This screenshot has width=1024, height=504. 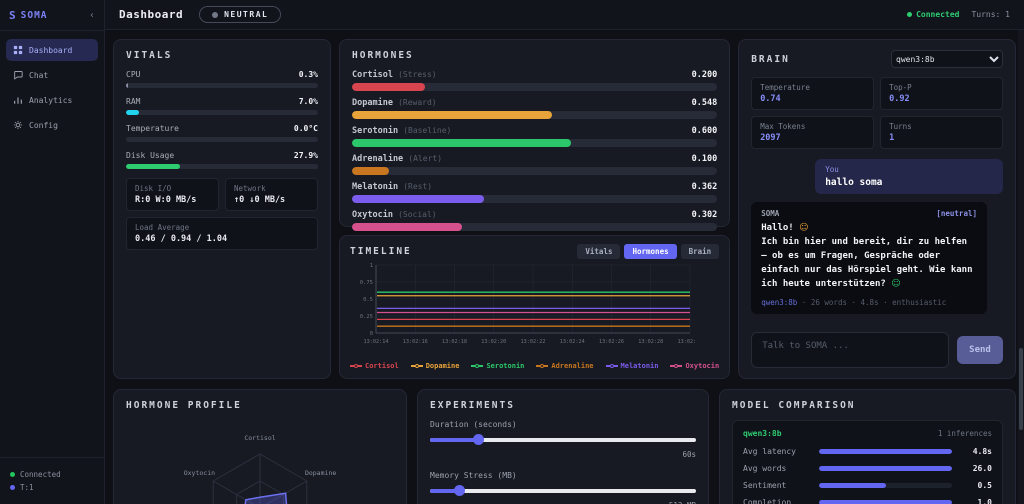 What do you see at coordinates (765, 468) in the screenshot?
I see `comparison-metric-label: Avg words` at bounding box center [765, 468].